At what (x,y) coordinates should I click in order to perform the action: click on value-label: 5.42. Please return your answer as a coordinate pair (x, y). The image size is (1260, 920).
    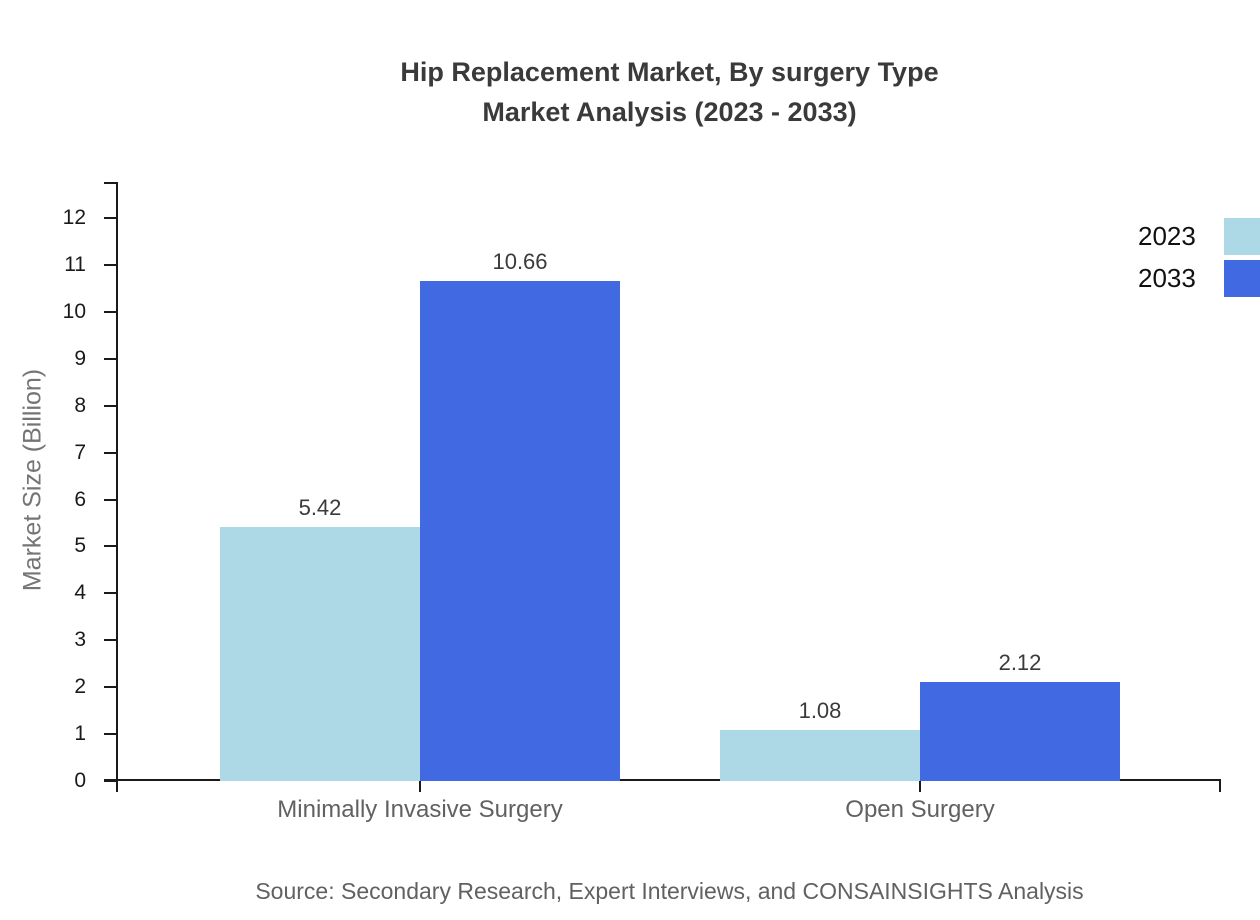
    Looking at the image, I should click on (320, 507).